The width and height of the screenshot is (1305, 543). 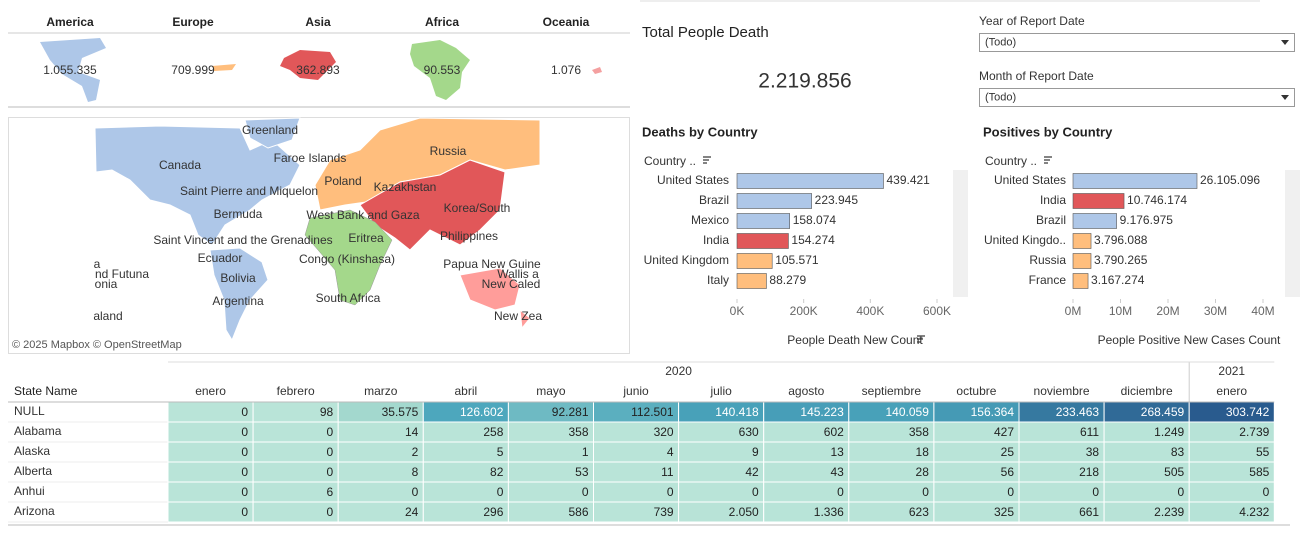 What do you see at coordinates (1169, 512) in the screenshot?
I see `cell-value: 2.239` at bounding box center [1169, 512].